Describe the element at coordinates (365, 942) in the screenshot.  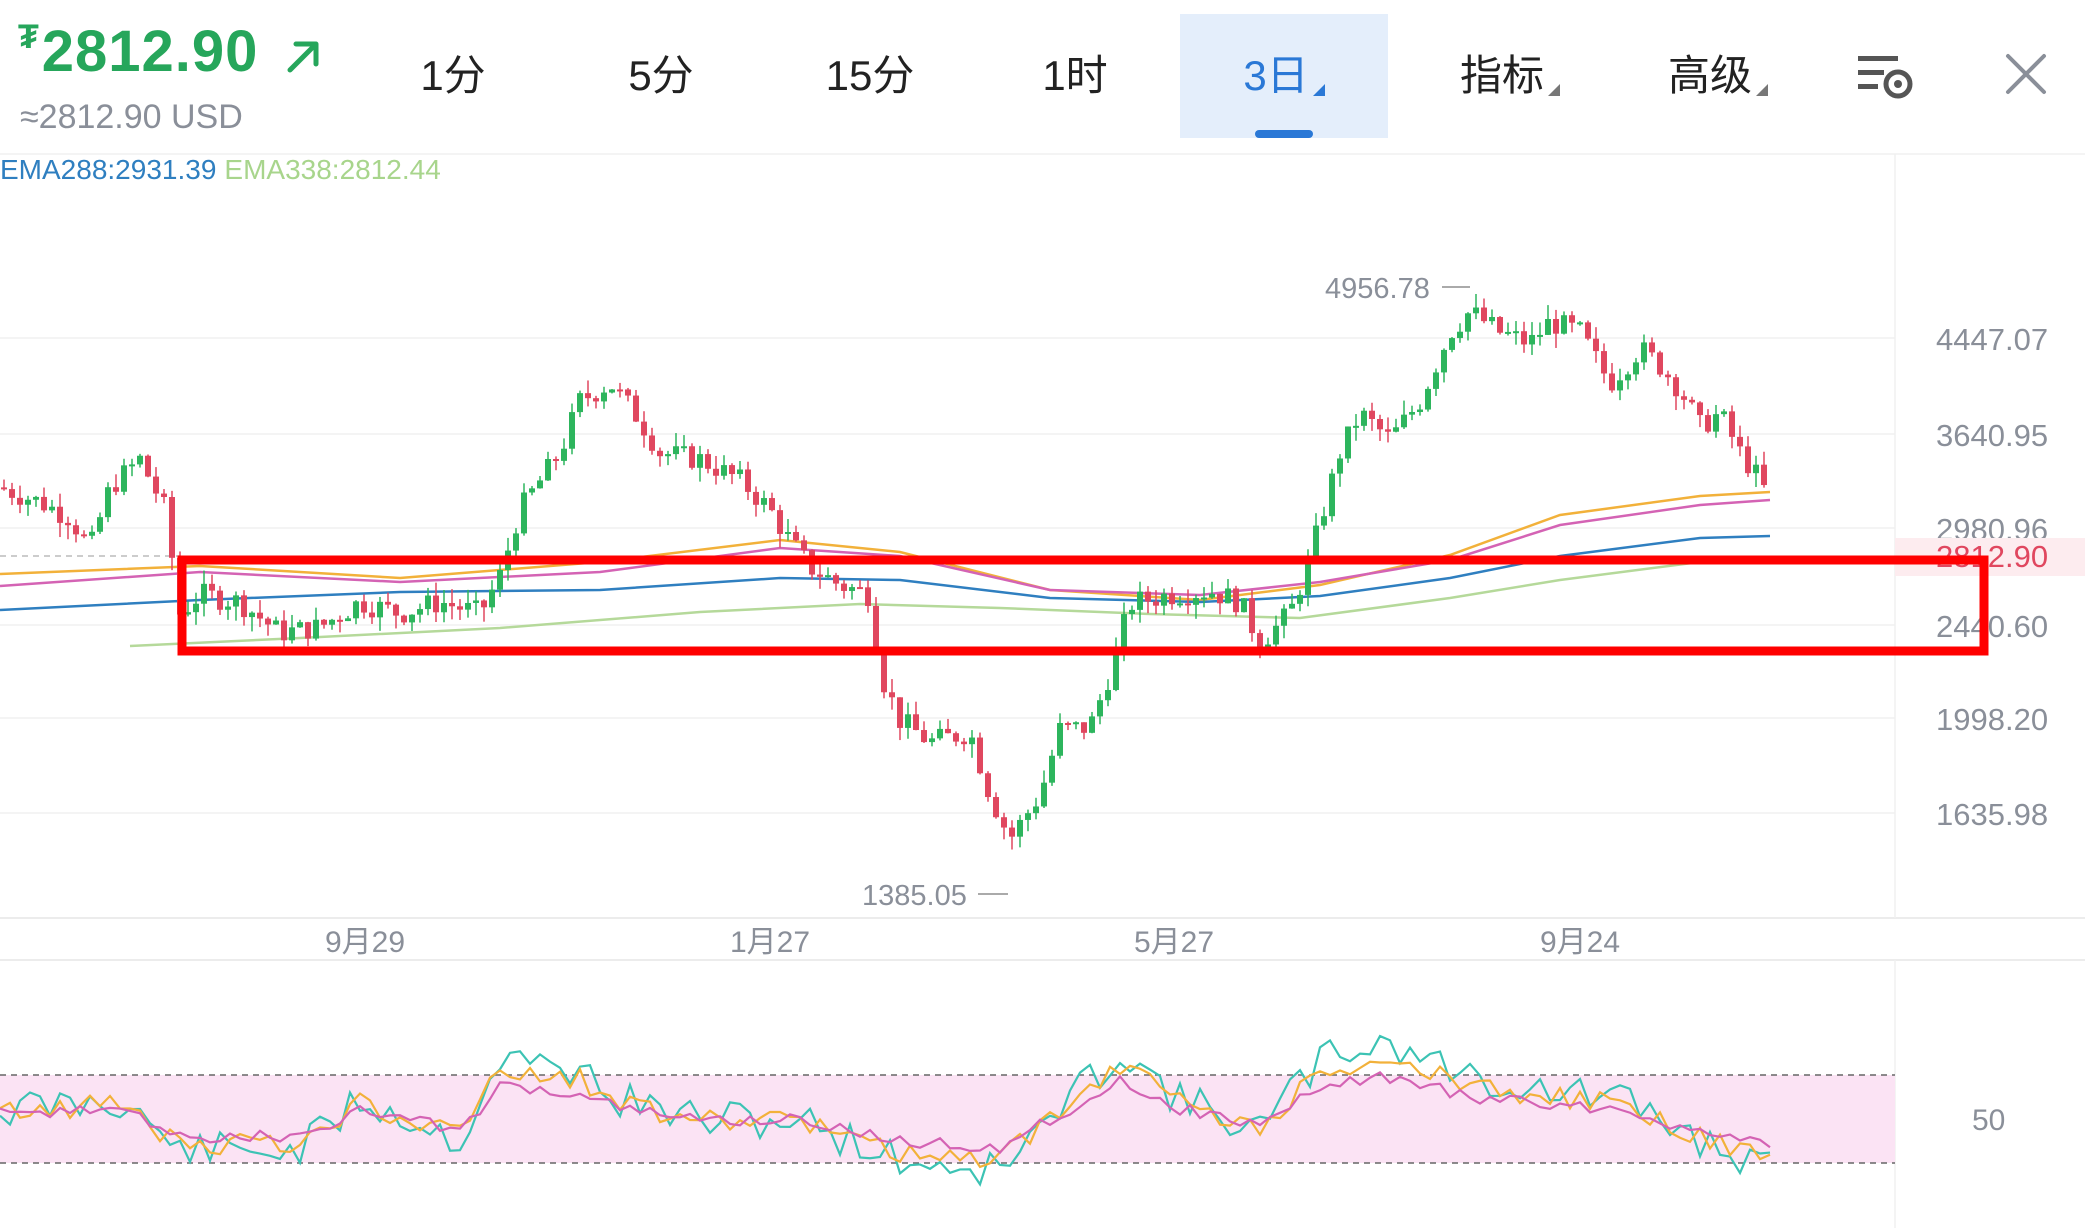
I see `x-tick-label: 9月29` at that location.